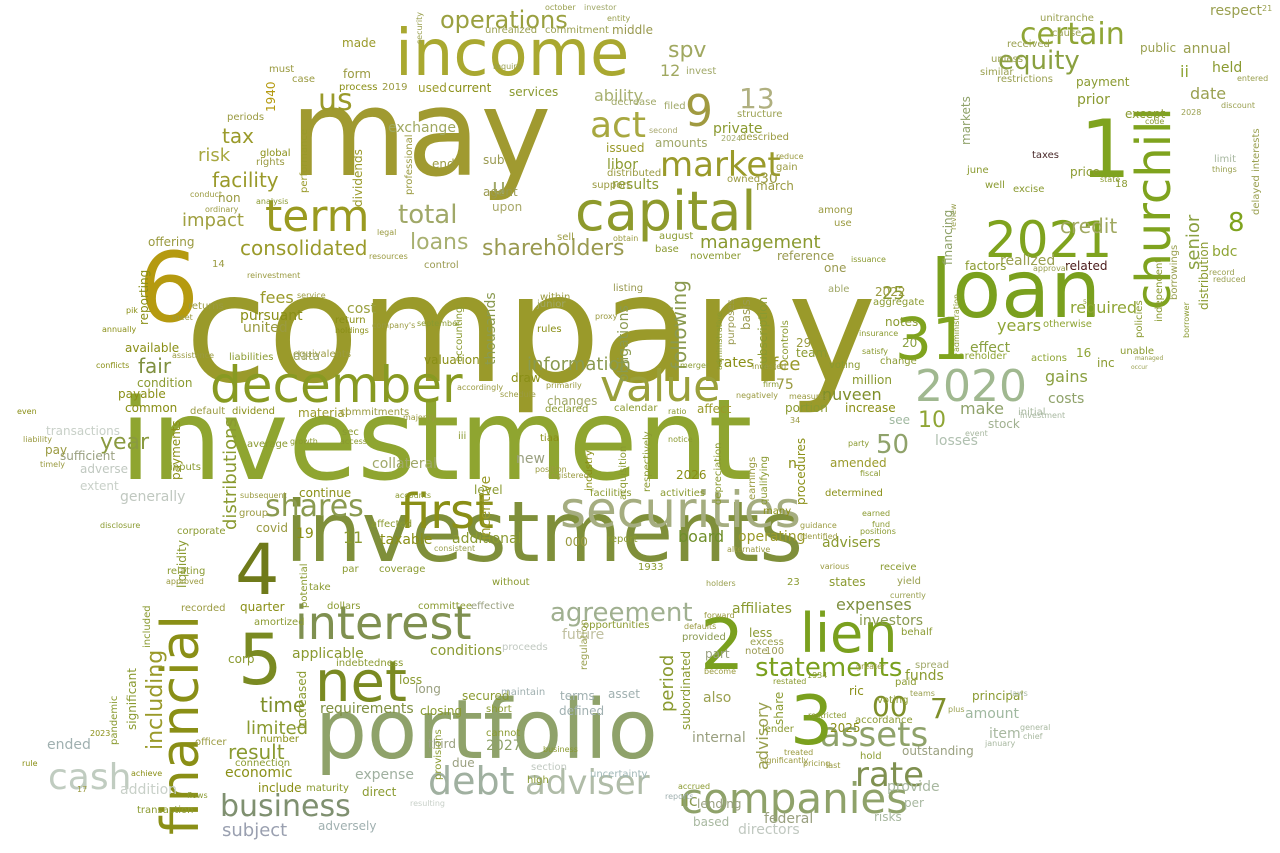 This screenshot has height=853, width=1280. What do you see at coordinates (906, 682) in the screenshot?
I see `cloud-word: paid` at bounding box center [906, 682].